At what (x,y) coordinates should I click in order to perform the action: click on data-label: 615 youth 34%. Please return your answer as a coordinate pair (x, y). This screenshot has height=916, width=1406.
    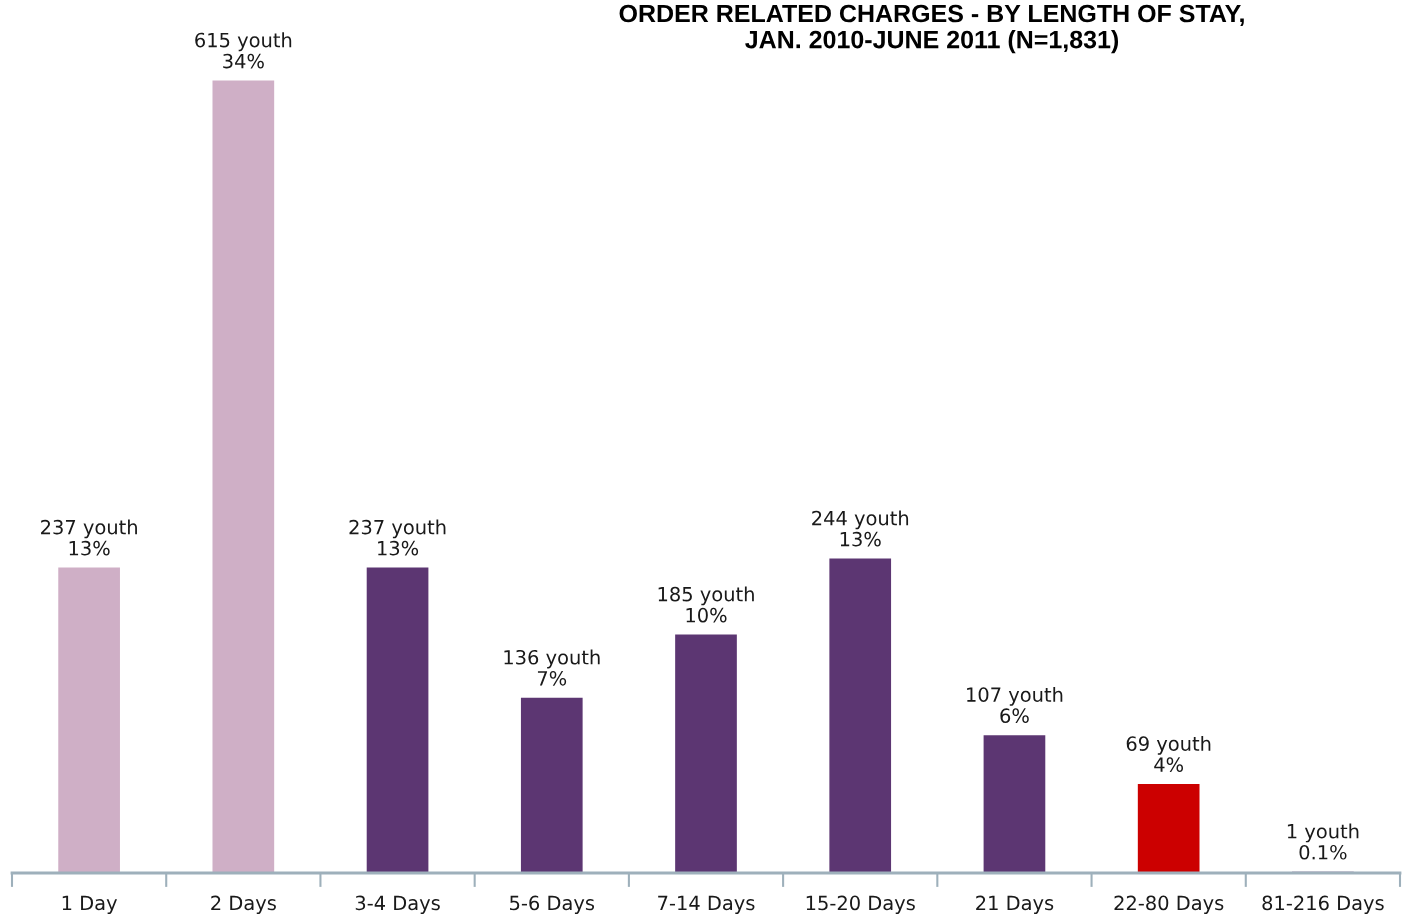
    Looking at the image, I should click on (243, 50).